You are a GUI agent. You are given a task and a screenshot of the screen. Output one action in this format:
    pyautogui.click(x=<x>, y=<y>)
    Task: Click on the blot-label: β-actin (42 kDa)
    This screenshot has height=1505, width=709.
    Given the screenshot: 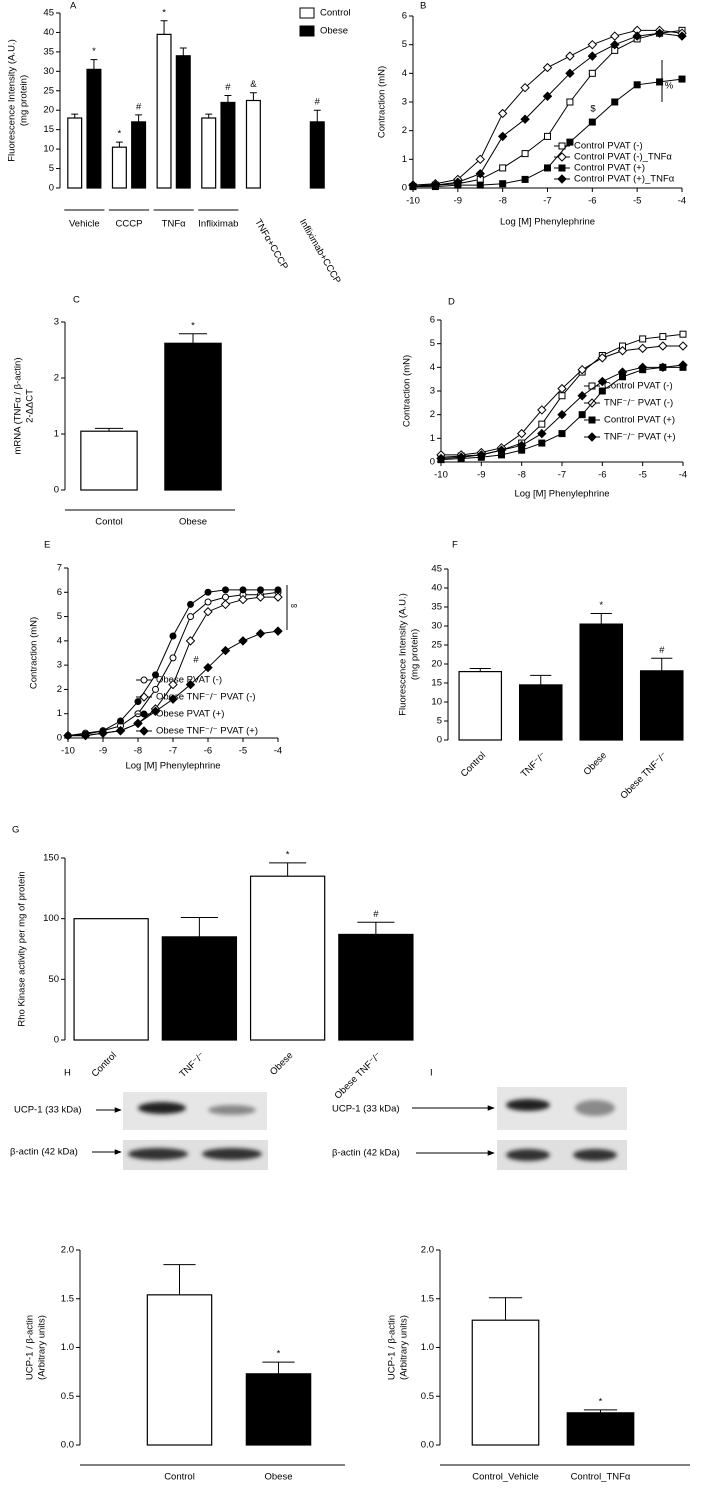 What is the action you would take?
    pyautogui.click(x=44, y=1152)
    